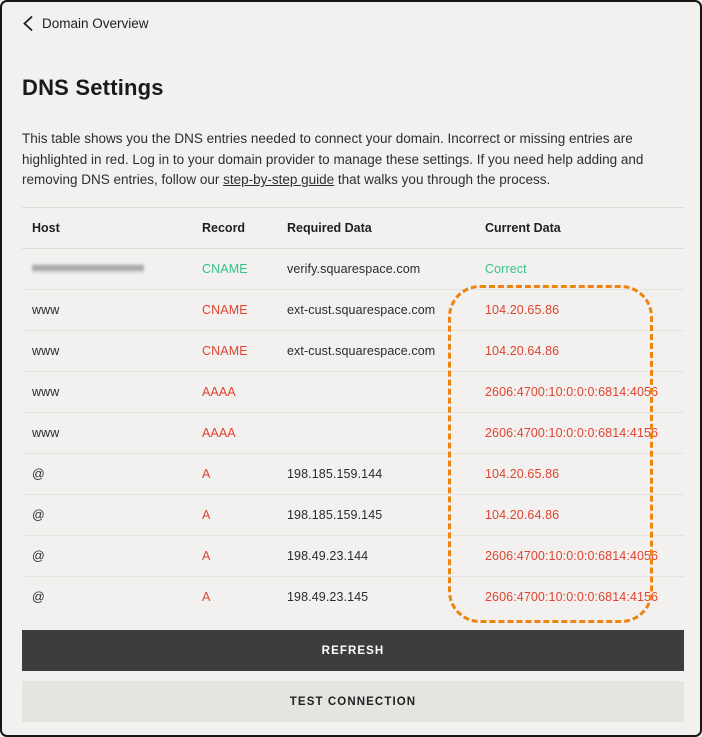 The image size is (702, 737). Describe the element at coordinates (244, 227) in the screenshot. I see `column-header-record: Record` at that location.